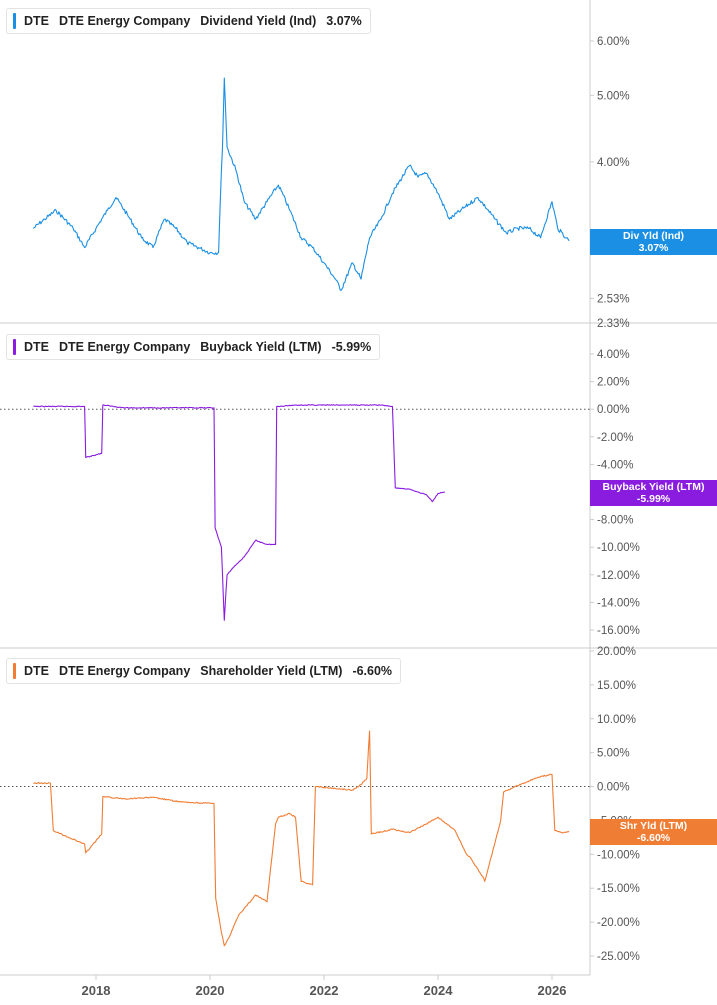 The image size is (717, 1005). What do you see at coordinates (653, 247) in the screenshot?
I see `flag-value: 3.07%` at bounding box center [653, 247].